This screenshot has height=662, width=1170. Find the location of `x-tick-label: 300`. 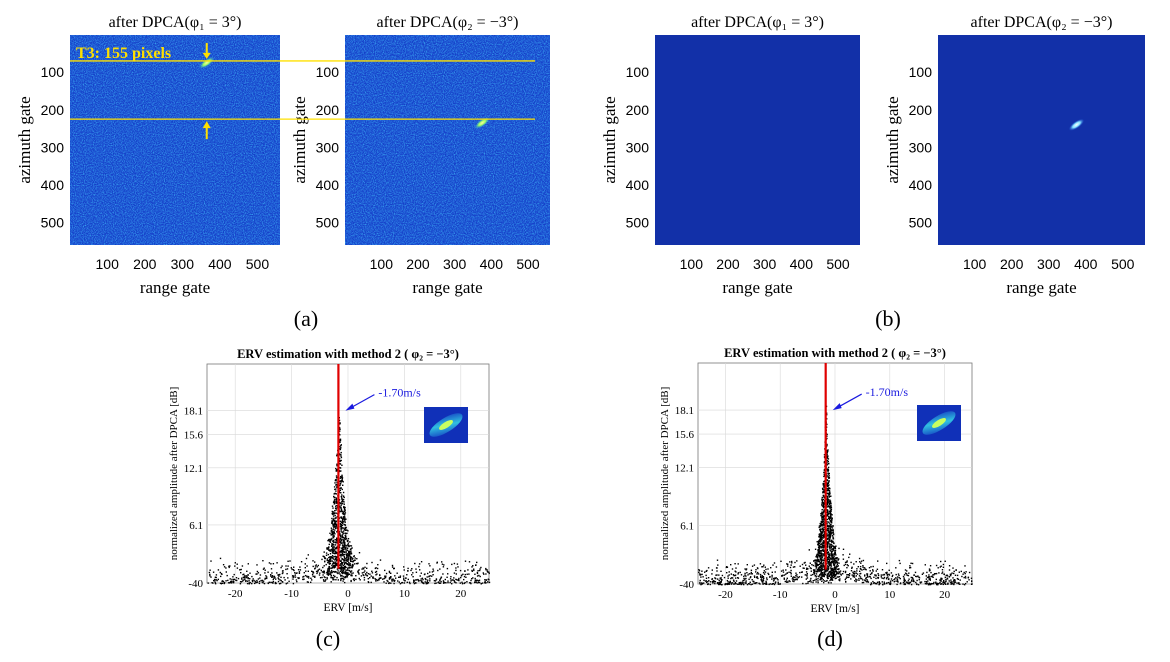

x-tick-label: 300 is located at coordinates (455, 264).